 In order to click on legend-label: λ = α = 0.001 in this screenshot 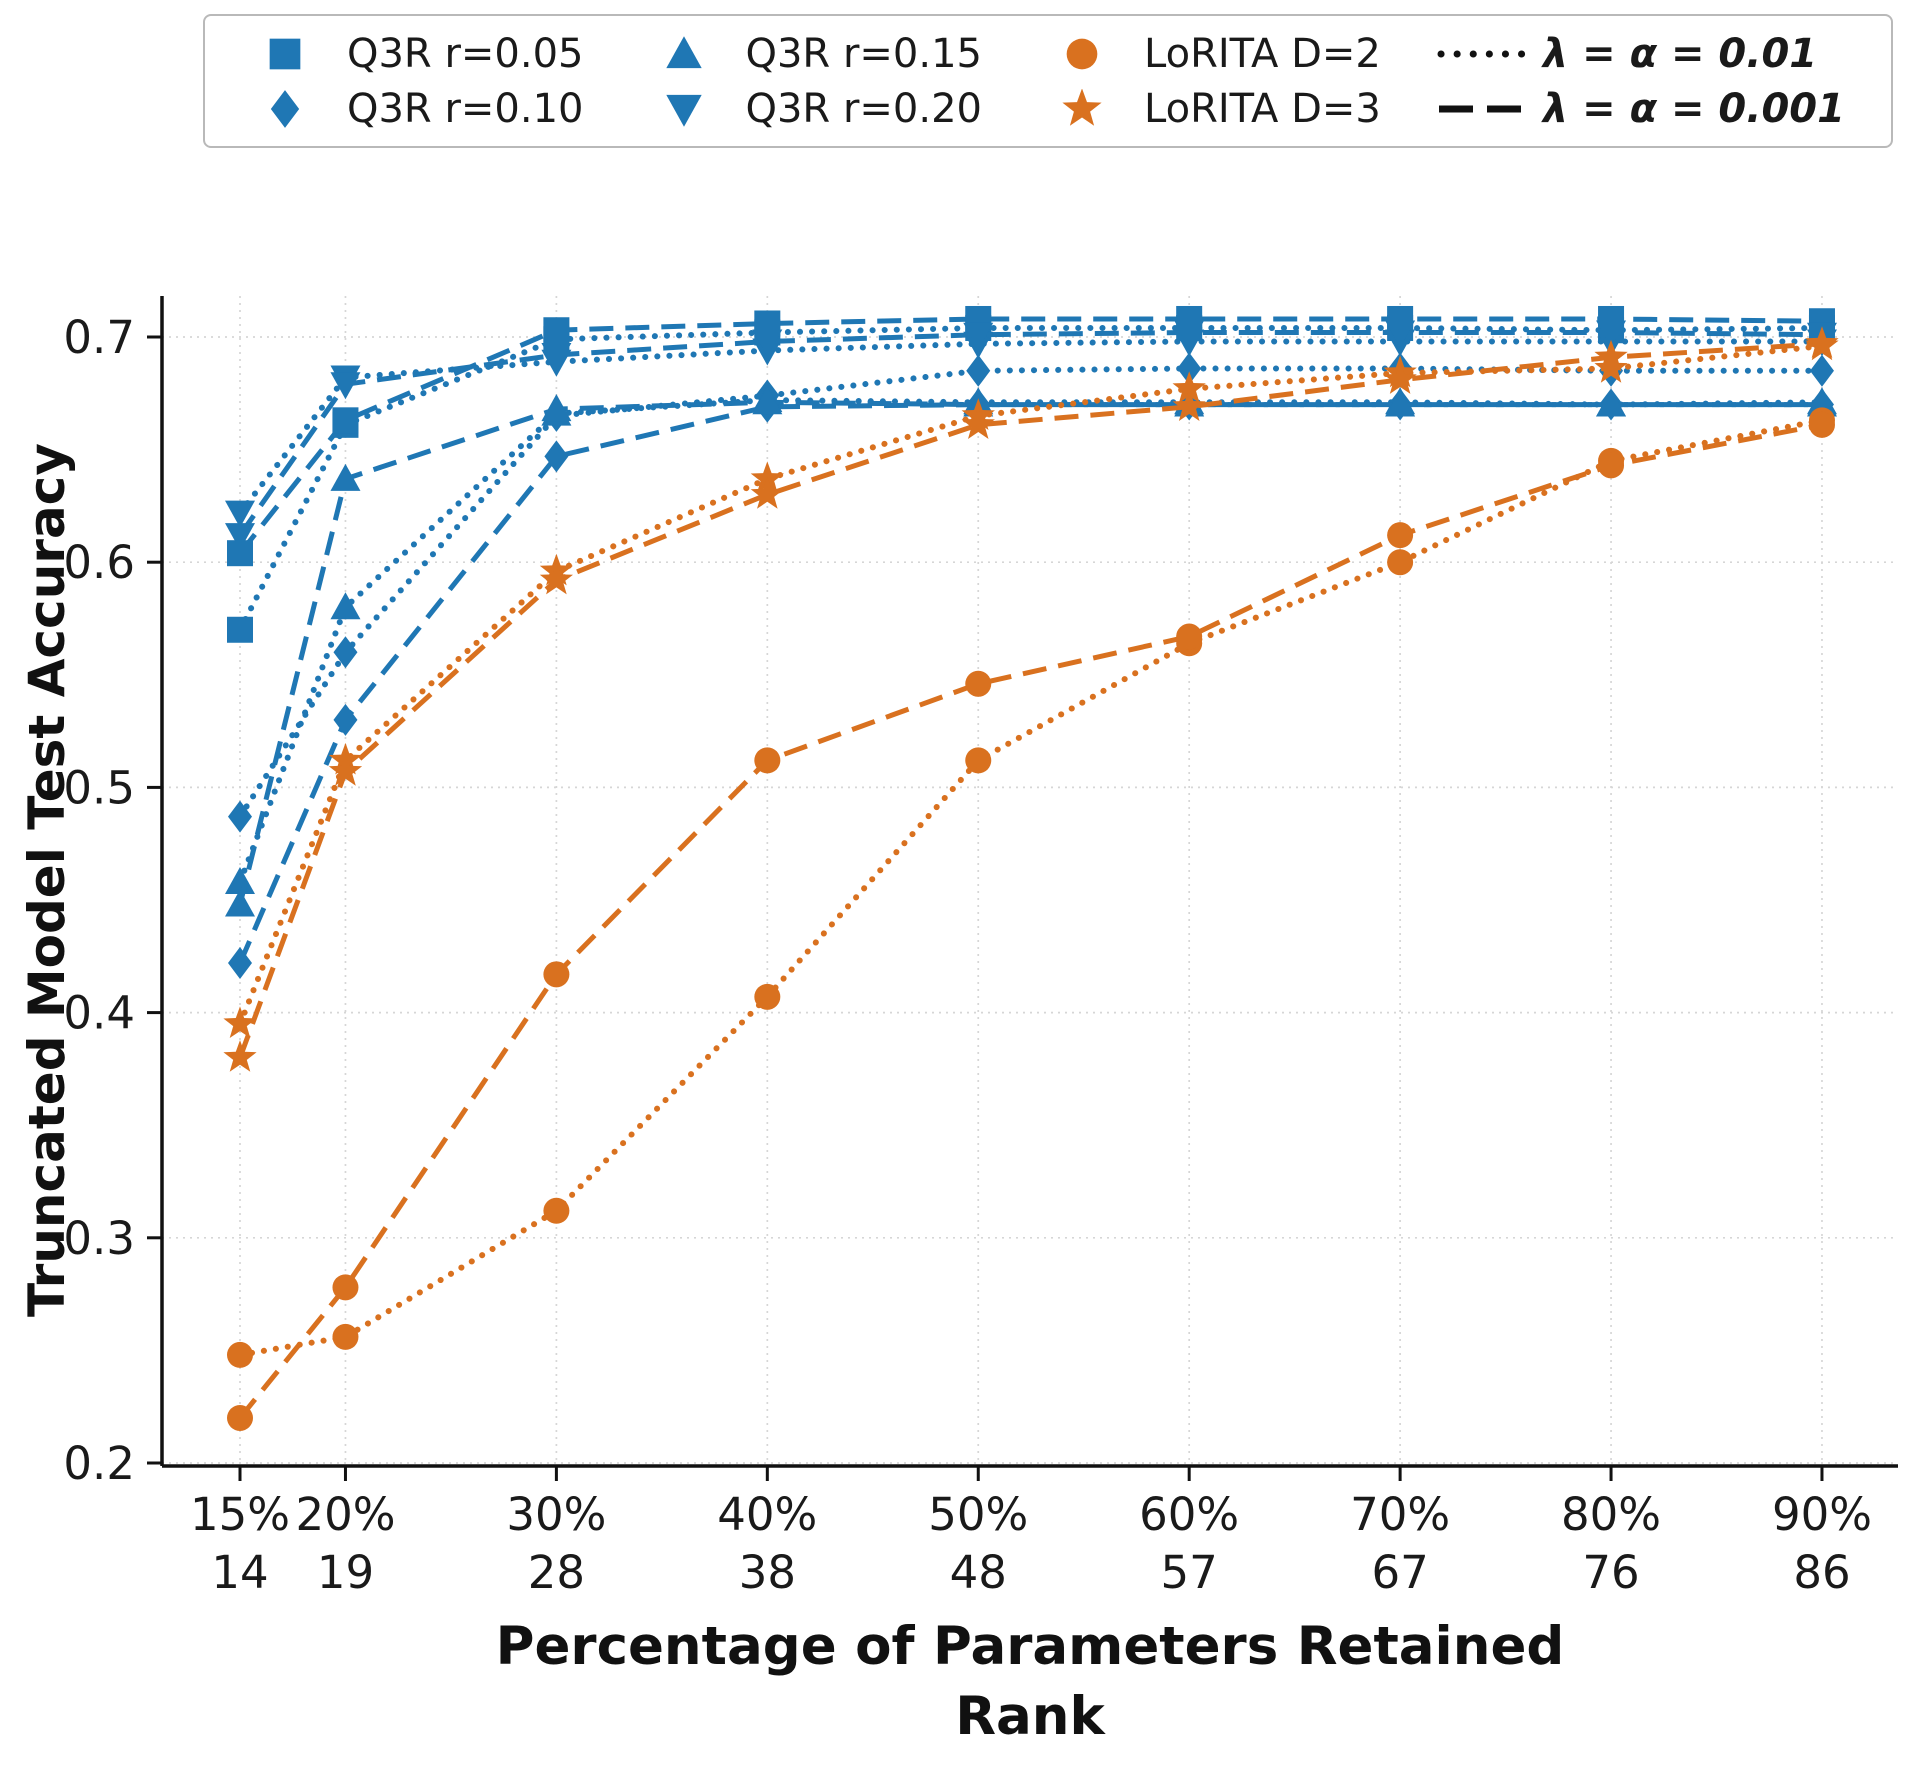, I will do `click(1693, 108)`.